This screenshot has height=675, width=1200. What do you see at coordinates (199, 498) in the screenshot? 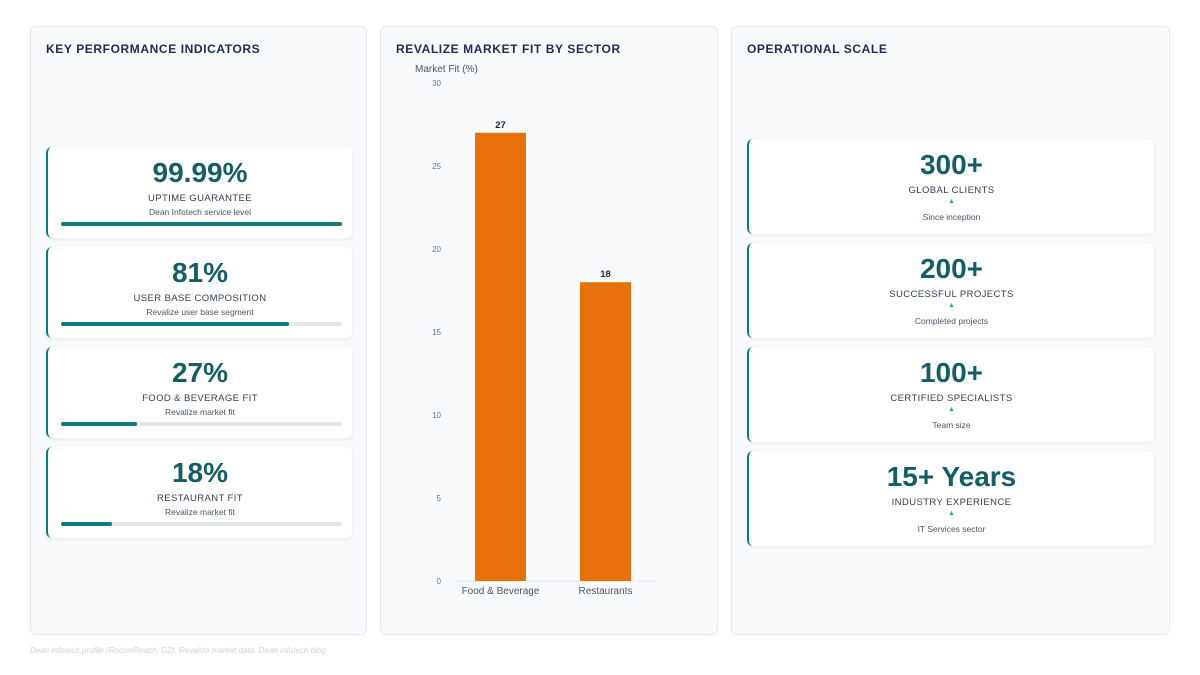
I see `kpi-label: RESTAURANT FIT` at bounding box center [199, 498].